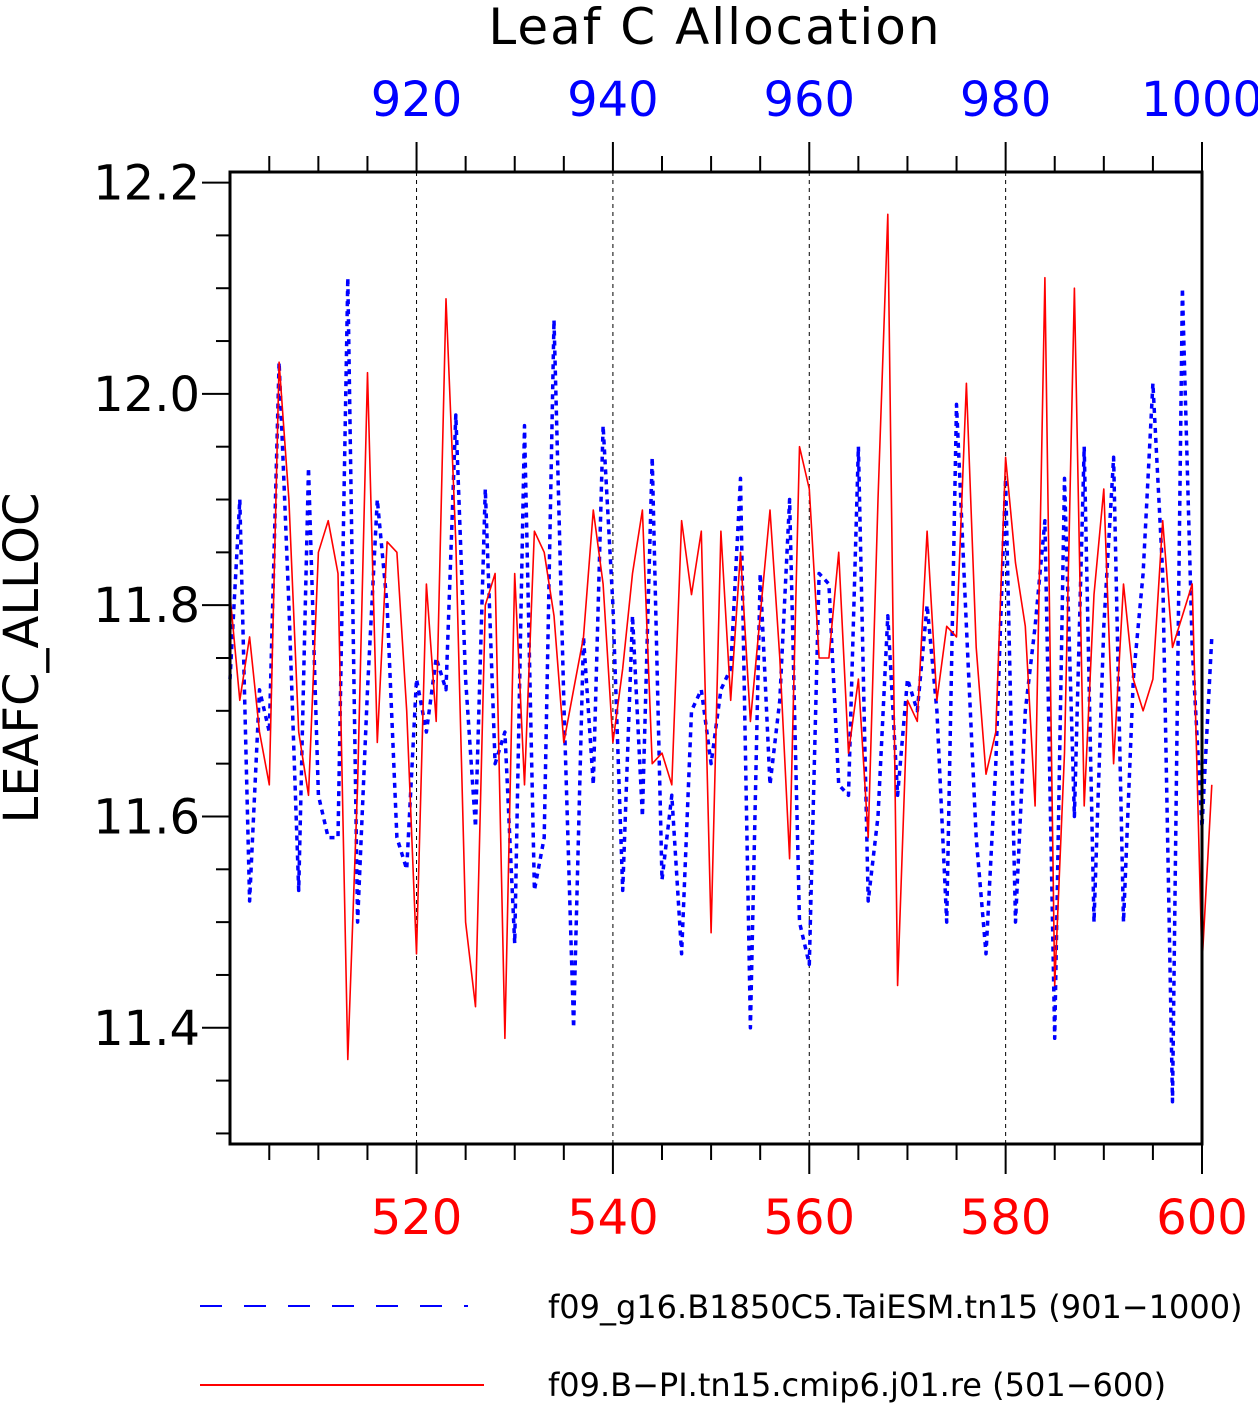 Image resolution: width=1258 pixels, height=1404 pixels. What do you see at coordinates (417, 100) in the screenshot?
I see `top-tick-label-0: 920` at bounding box center [417, 100].